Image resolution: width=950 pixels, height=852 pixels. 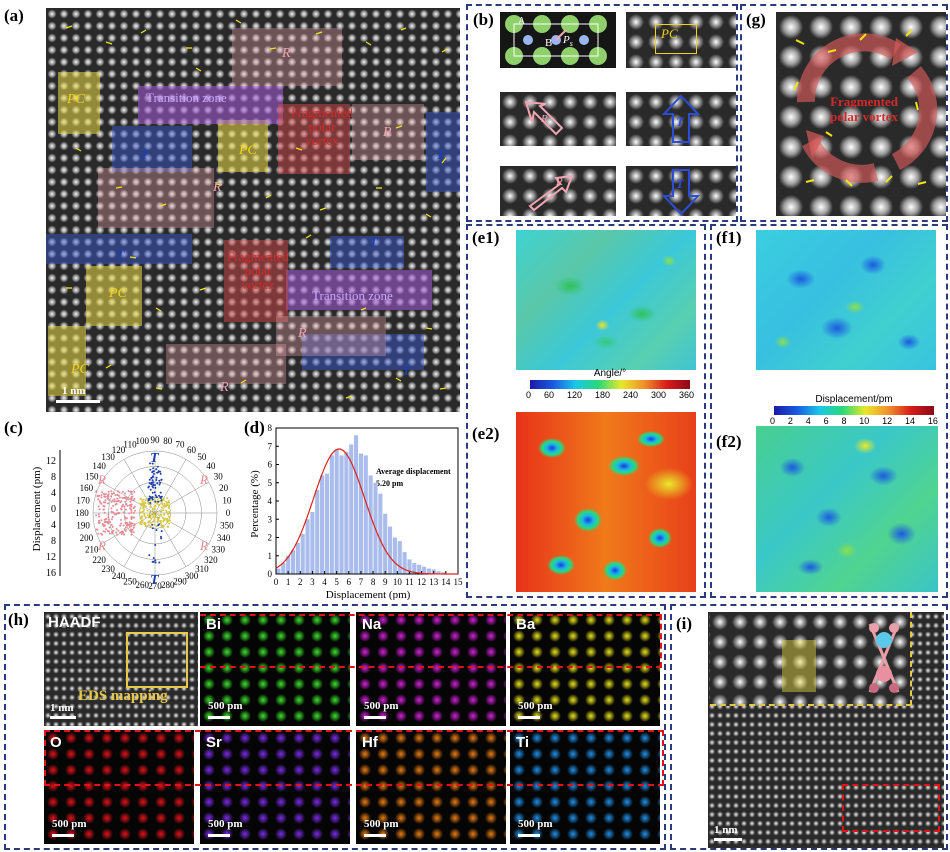 What do you see at coordinates (366, 511) in the screenshot?
I see `gaussian-fit-line` at bounding box center [366, 511].